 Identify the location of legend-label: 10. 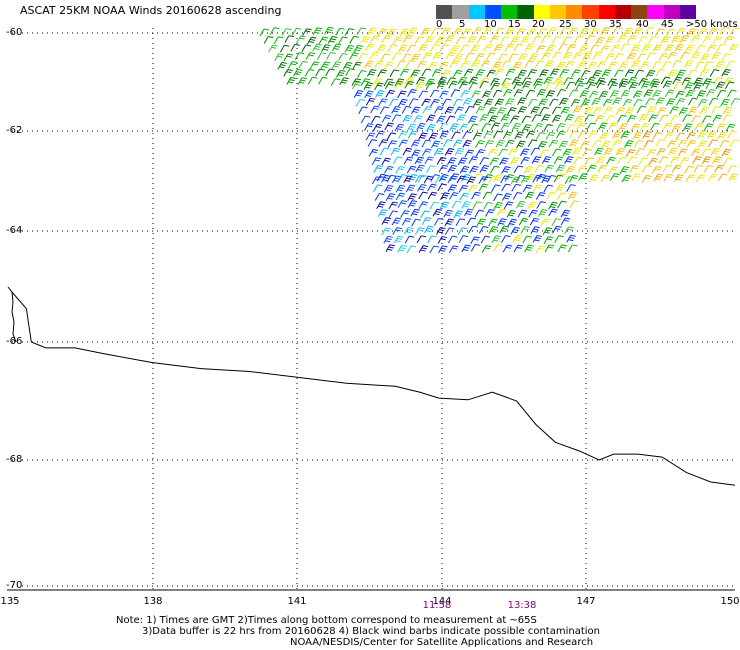
(490, 24).